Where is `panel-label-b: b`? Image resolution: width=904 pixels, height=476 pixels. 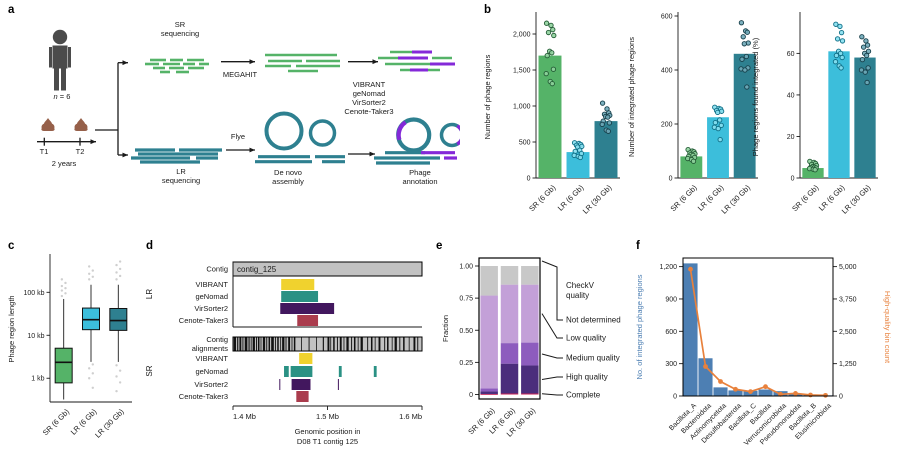 panel-label-b: b is located at coordinates (488, 10).